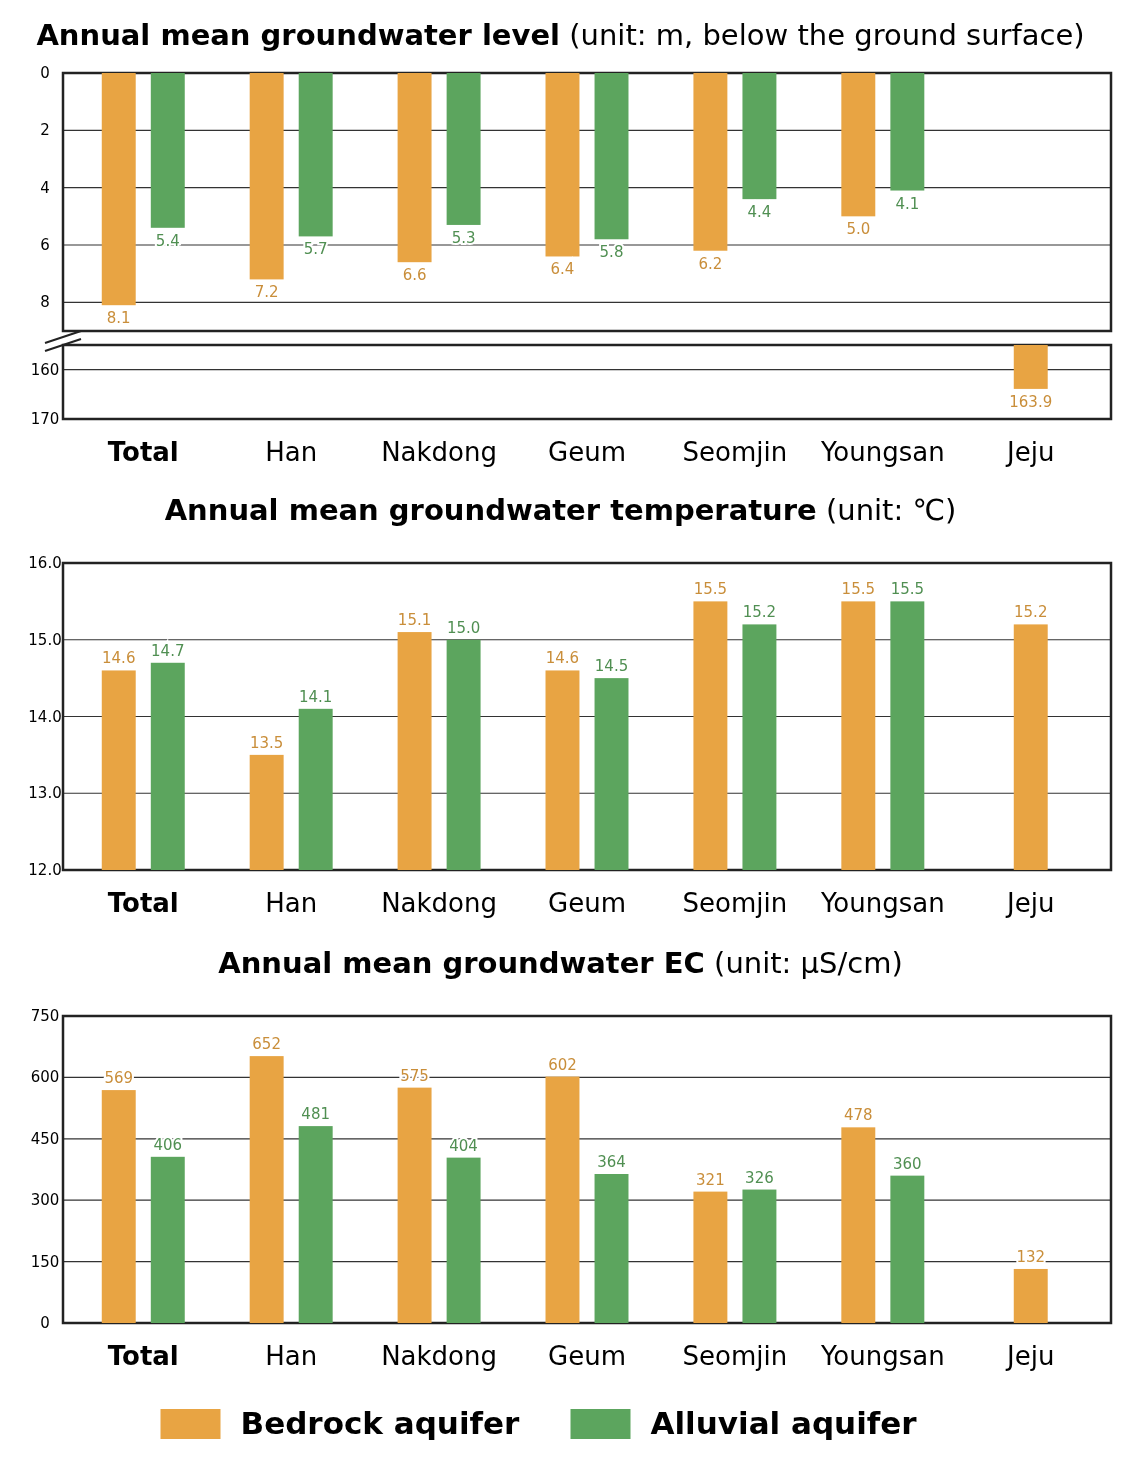  Describe the element at coordinates (907, 203) in the screenshot. I see `data-label: 4.1` at that location.